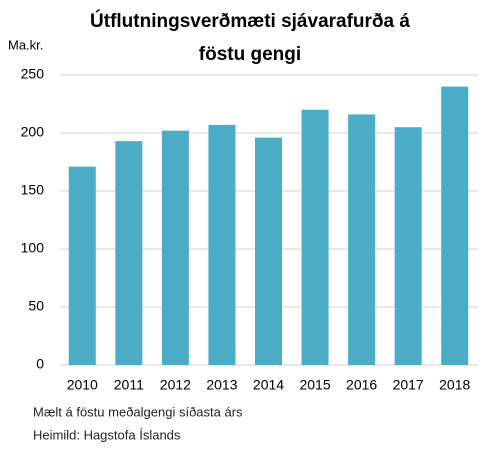  What do you see at coordinates (107, 434) in the screenshot?
I see `note: Heimild: Hagstofa Íslands` at bounding box center [107, 434].